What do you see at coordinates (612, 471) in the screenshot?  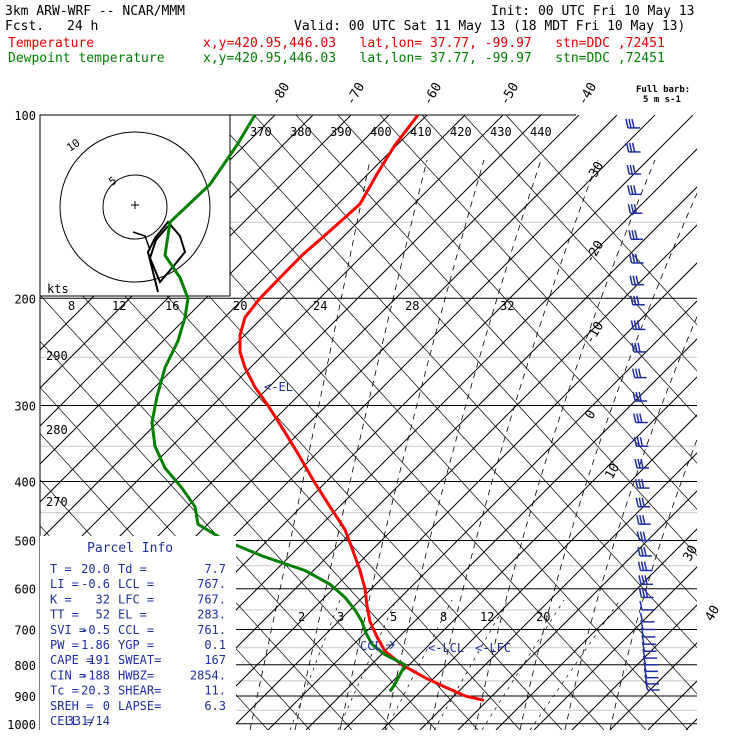 I see `isotherm-tick-label: 10` at bounding box center [612, 471].